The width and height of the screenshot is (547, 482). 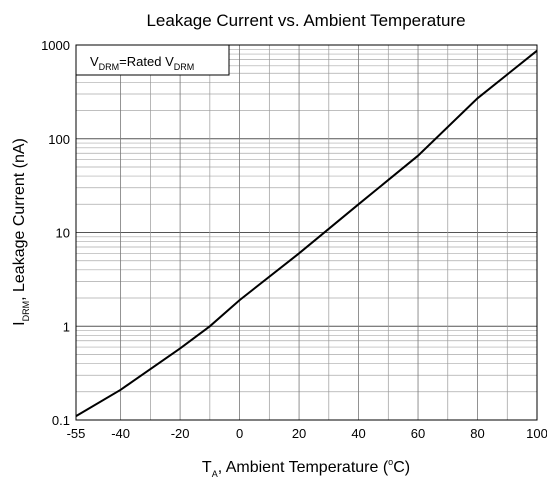 I want to click on x-tick-label: 20, so click(x=299, y=433).